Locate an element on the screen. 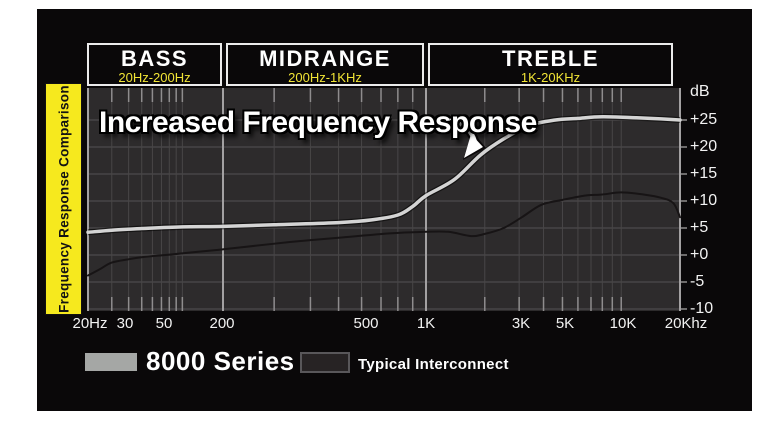 This screenshot has width=760, height=423. x-tick-label: 1K is located at coordinates (426, 323).